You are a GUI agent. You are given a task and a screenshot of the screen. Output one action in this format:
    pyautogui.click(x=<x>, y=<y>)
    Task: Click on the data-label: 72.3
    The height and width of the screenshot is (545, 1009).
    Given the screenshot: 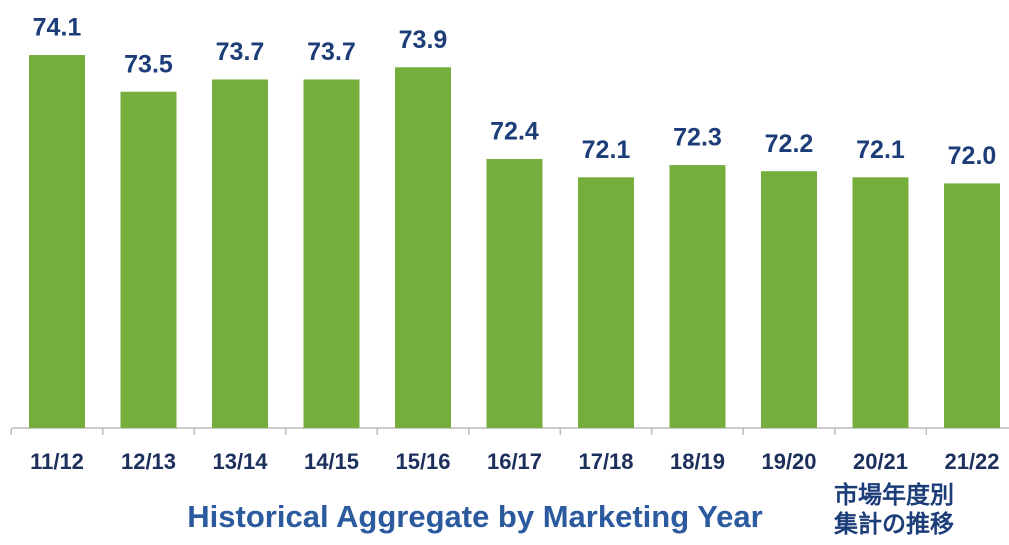 What is the action you would take?
    pyautogui.click(x=697, y=138)
    